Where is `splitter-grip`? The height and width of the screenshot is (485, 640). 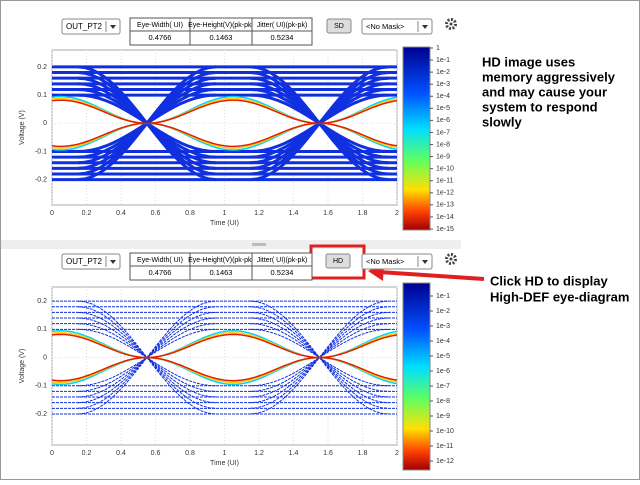 splitter-grip is located at coordinates (259, 244).